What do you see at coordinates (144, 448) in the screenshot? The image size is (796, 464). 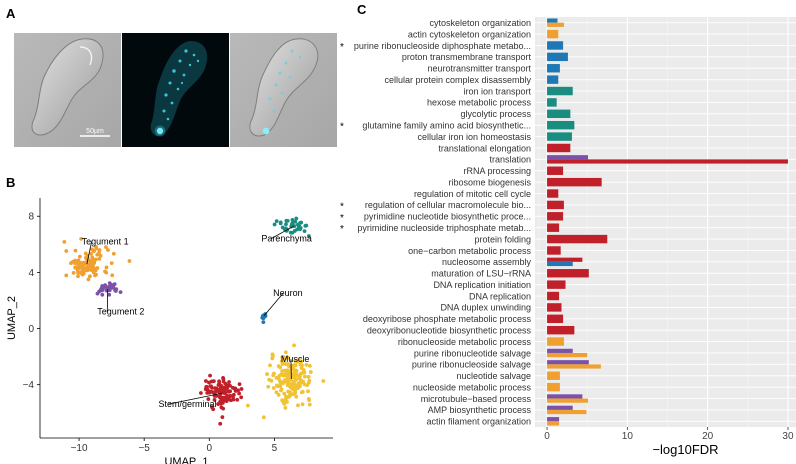 I see `umap-x-tick-label: −5` at bounding box center [144, 448].